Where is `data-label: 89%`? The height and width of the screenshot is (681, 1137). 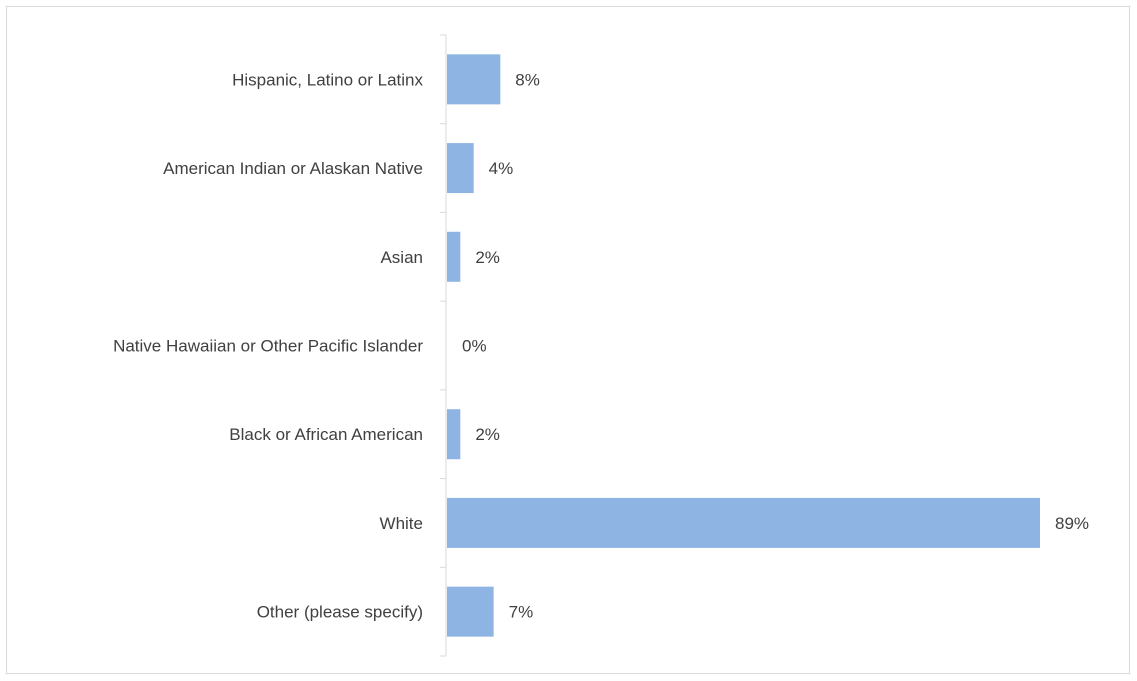 data-label: 89% is located at coordinates (1072, 523).